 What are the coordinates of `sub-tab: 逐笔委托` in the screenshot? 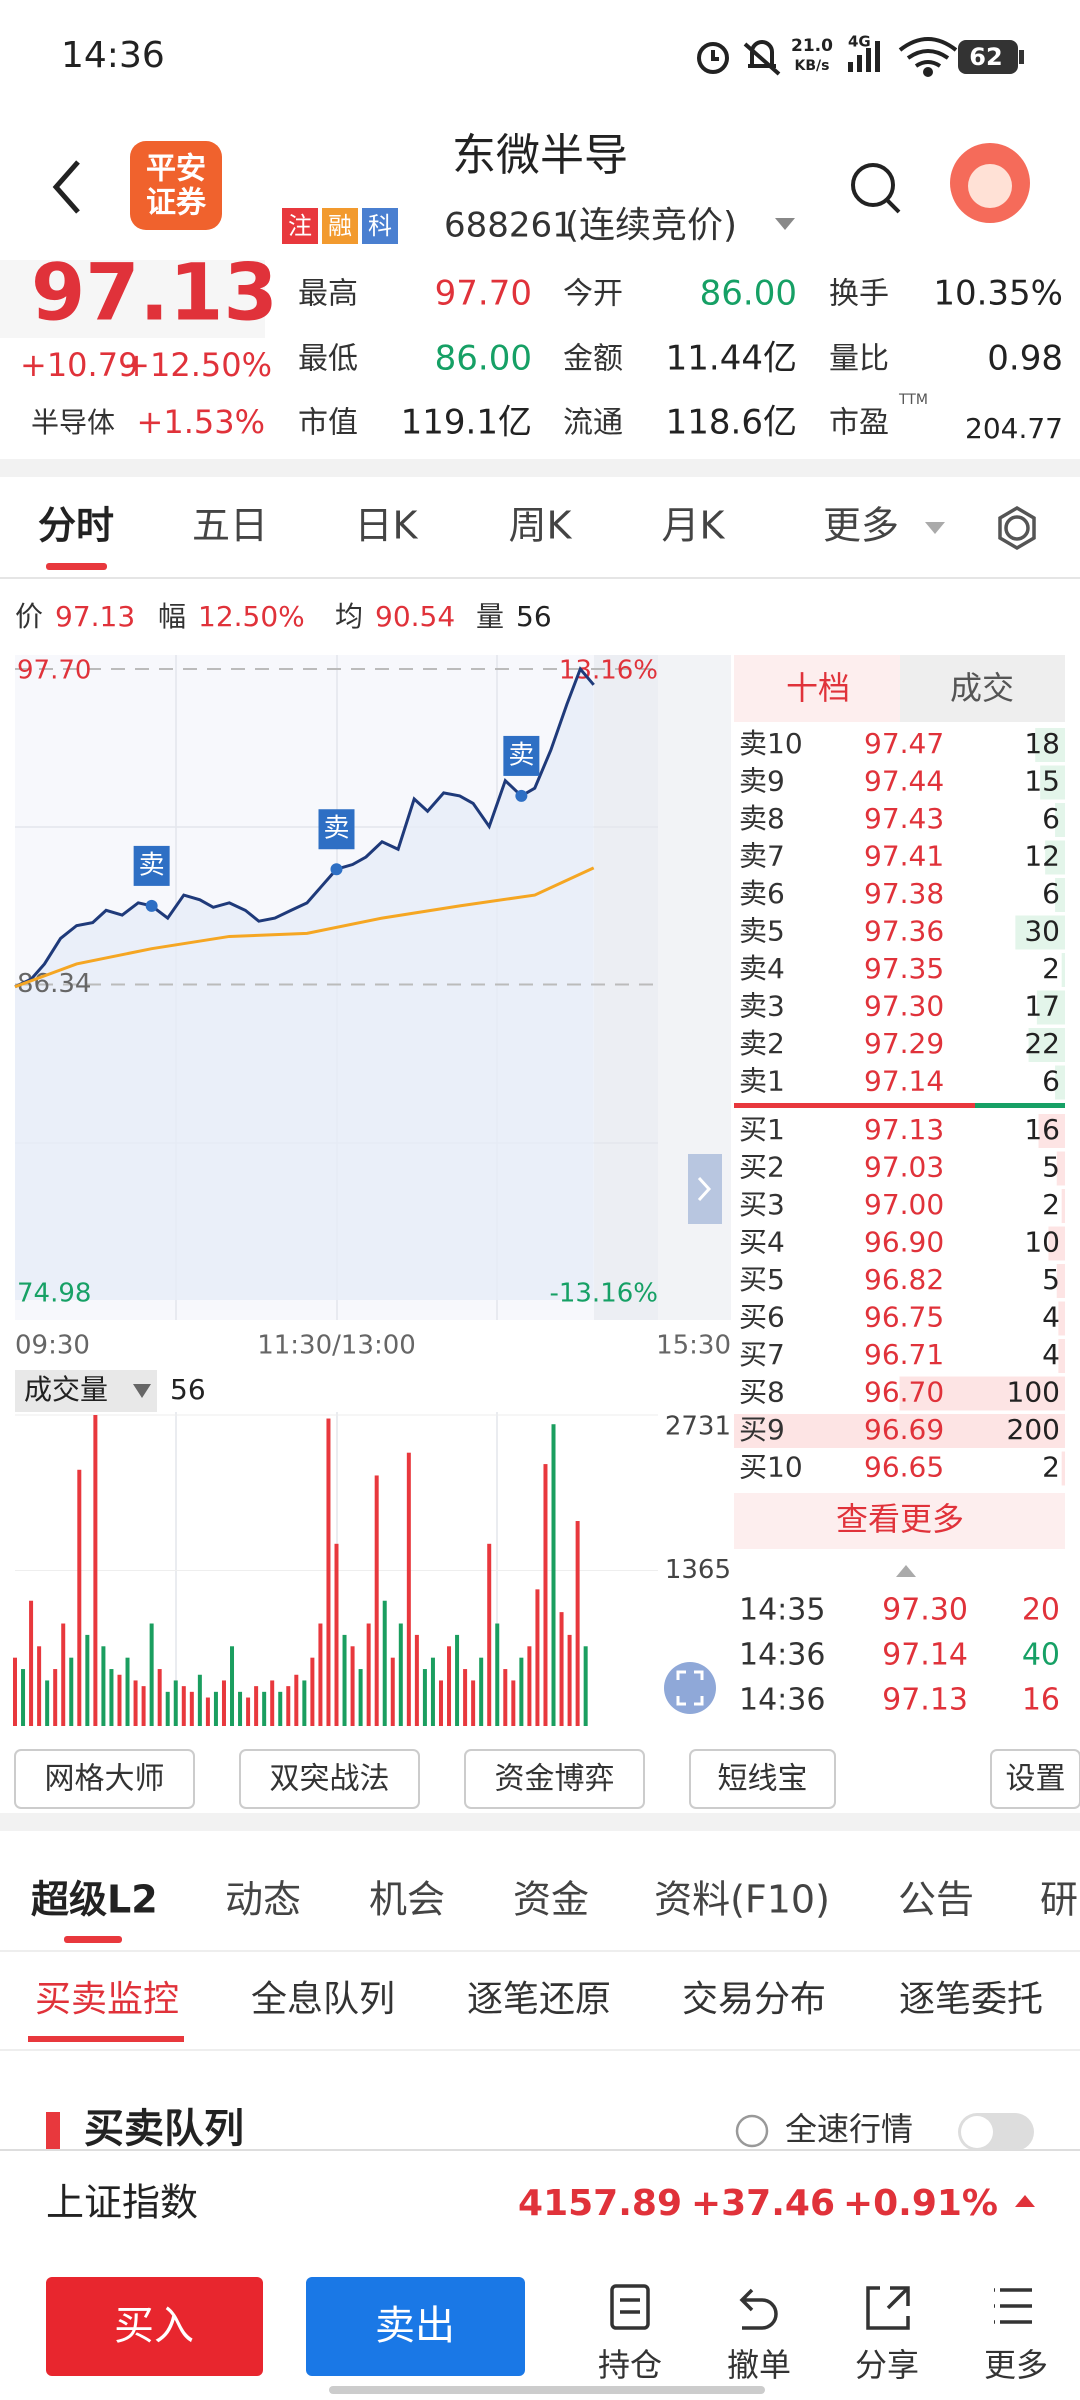 It's located at (971, 1999).